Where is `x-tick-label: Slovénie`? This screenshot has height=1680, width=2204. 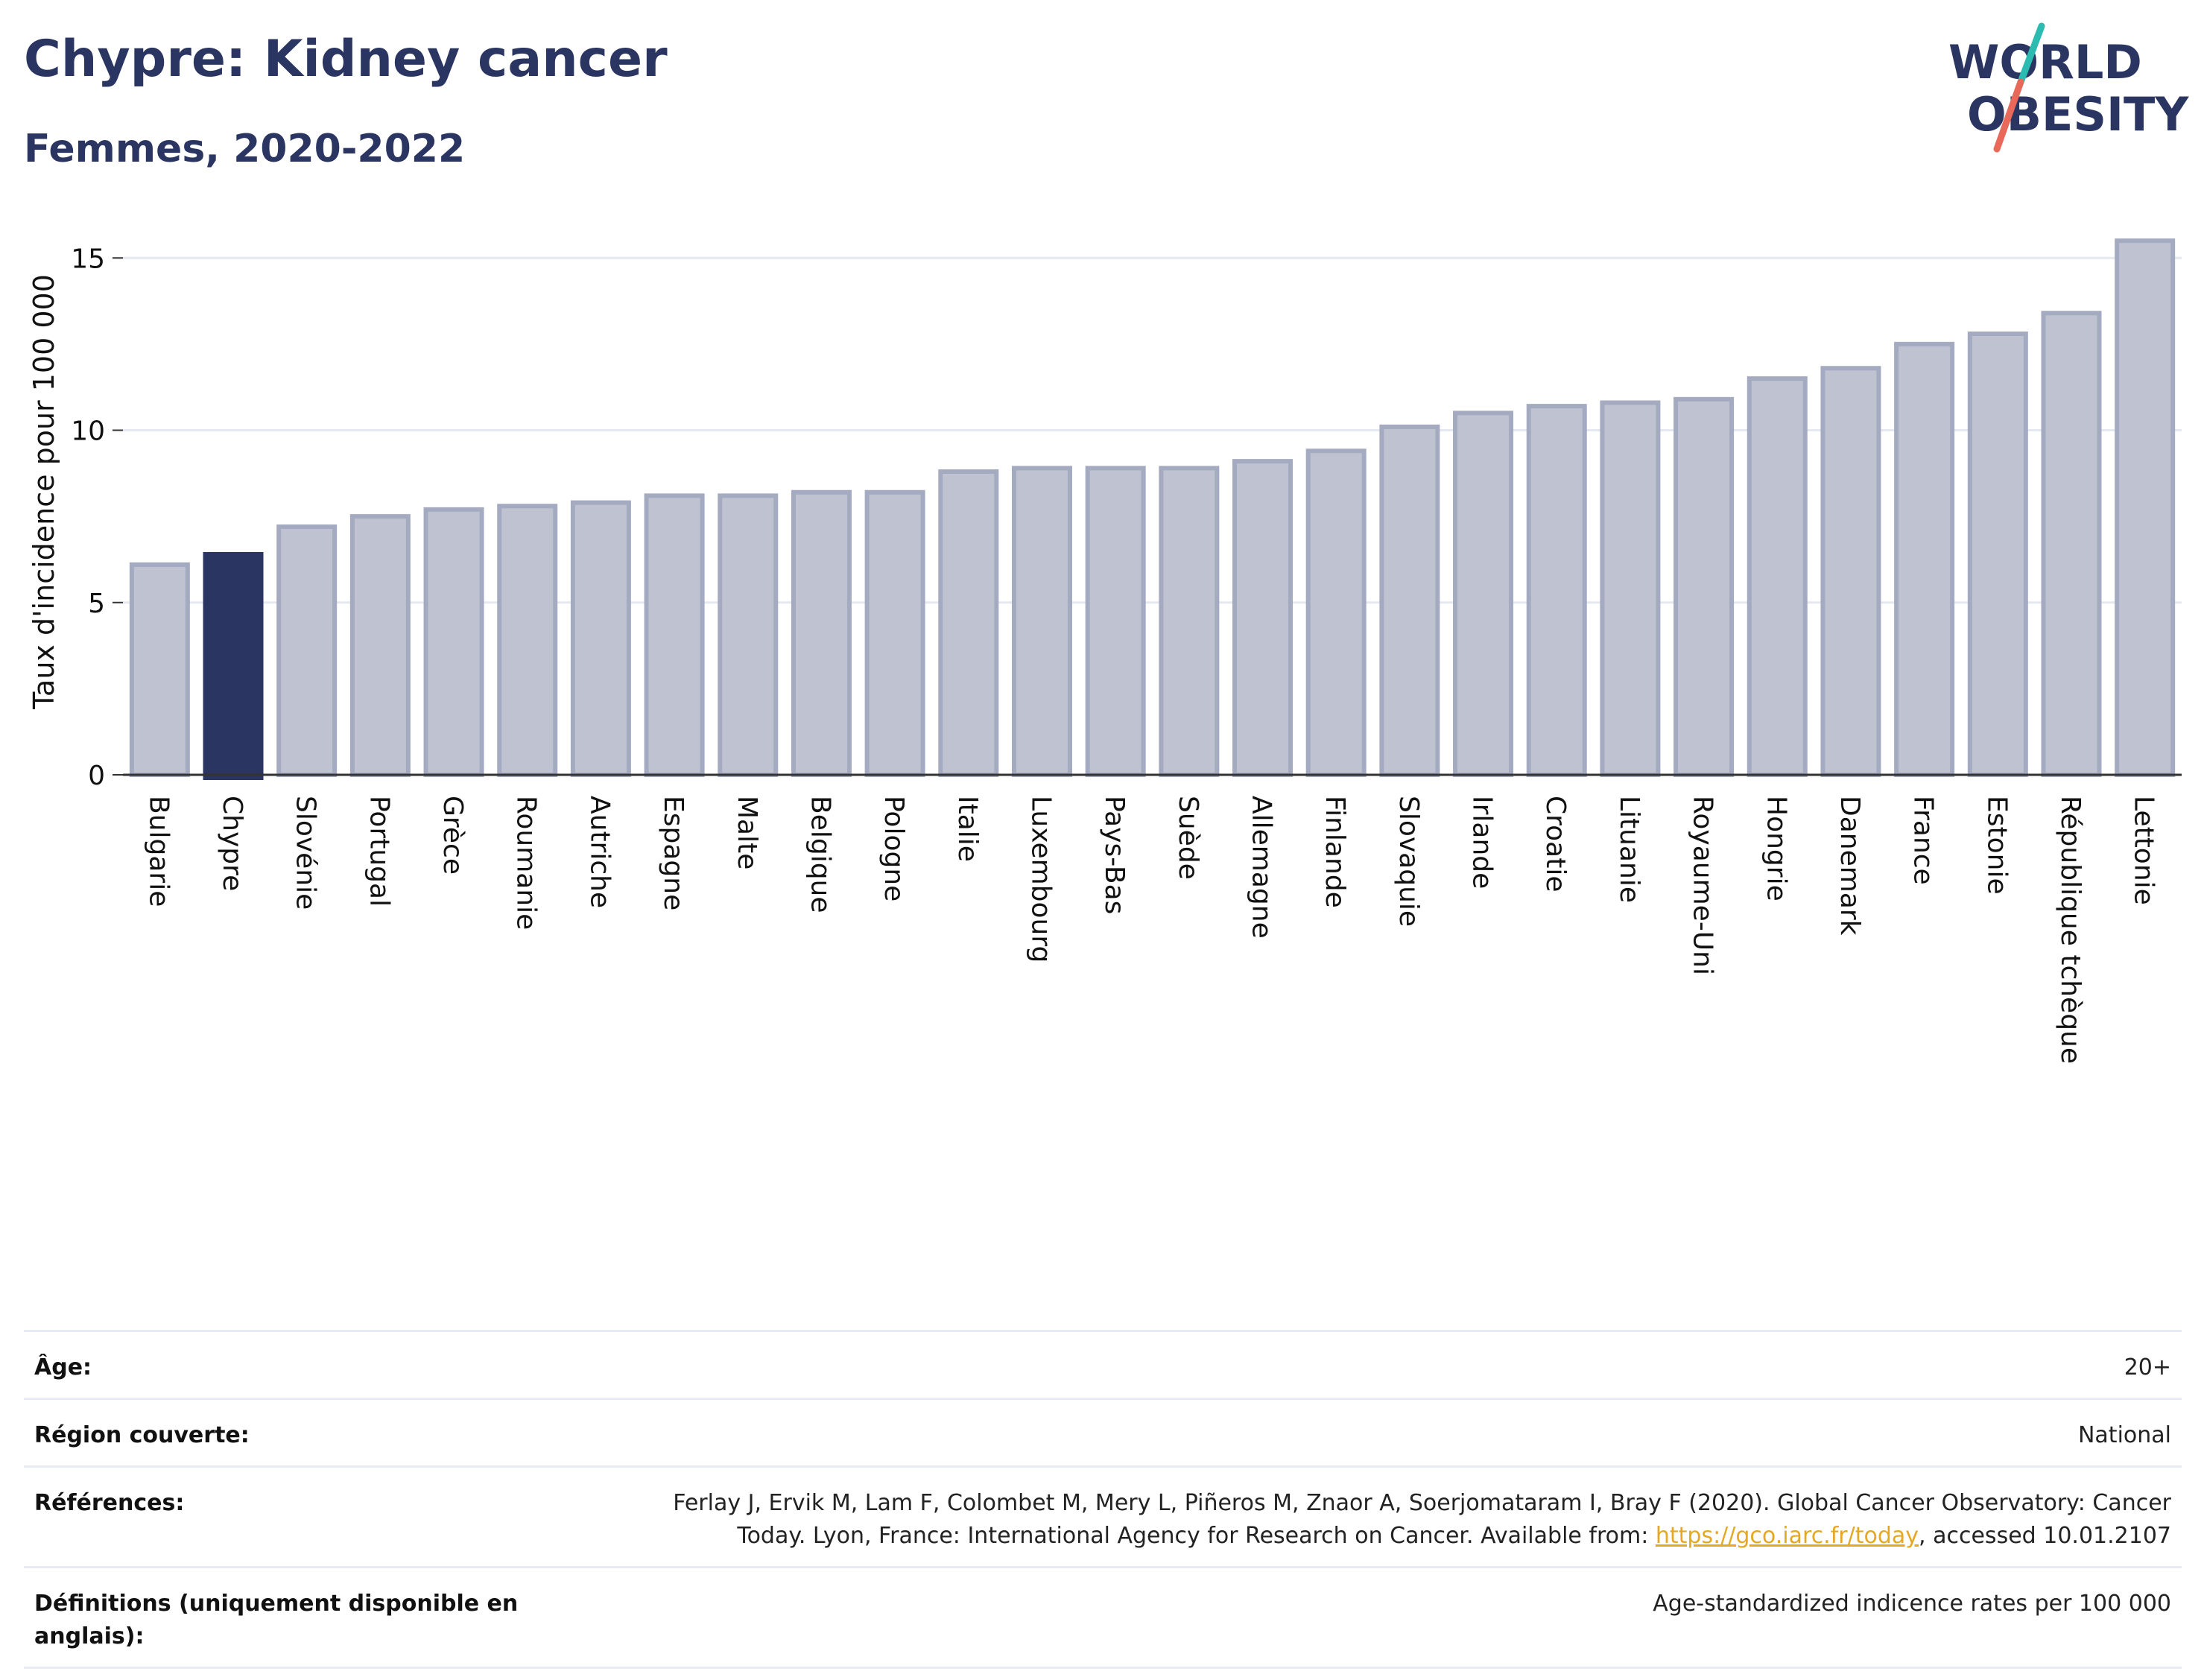 x-tick-label: Slovénie is located at coordinates (306, 853).